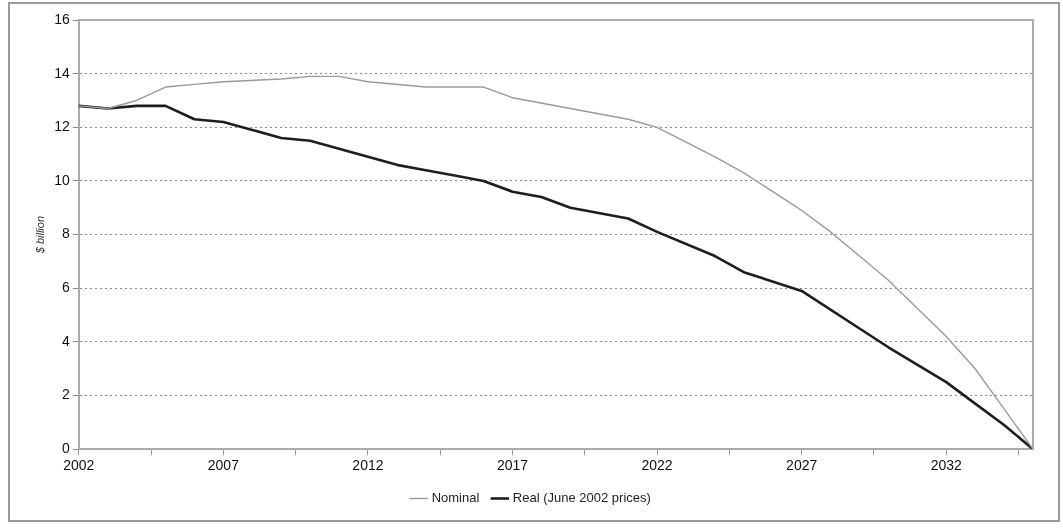 Image resolution: width=1063 pixels, height=529 pixels. Describe the element at coordinates (39, 235) in the screenshot. I see `y-axis-title: $ billion` at that location.